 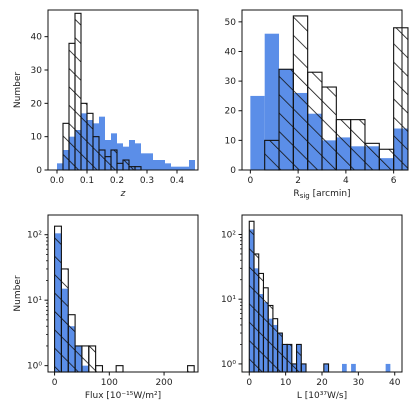 I want to click on panel-top-right-marks, so click(x=329, y=93).